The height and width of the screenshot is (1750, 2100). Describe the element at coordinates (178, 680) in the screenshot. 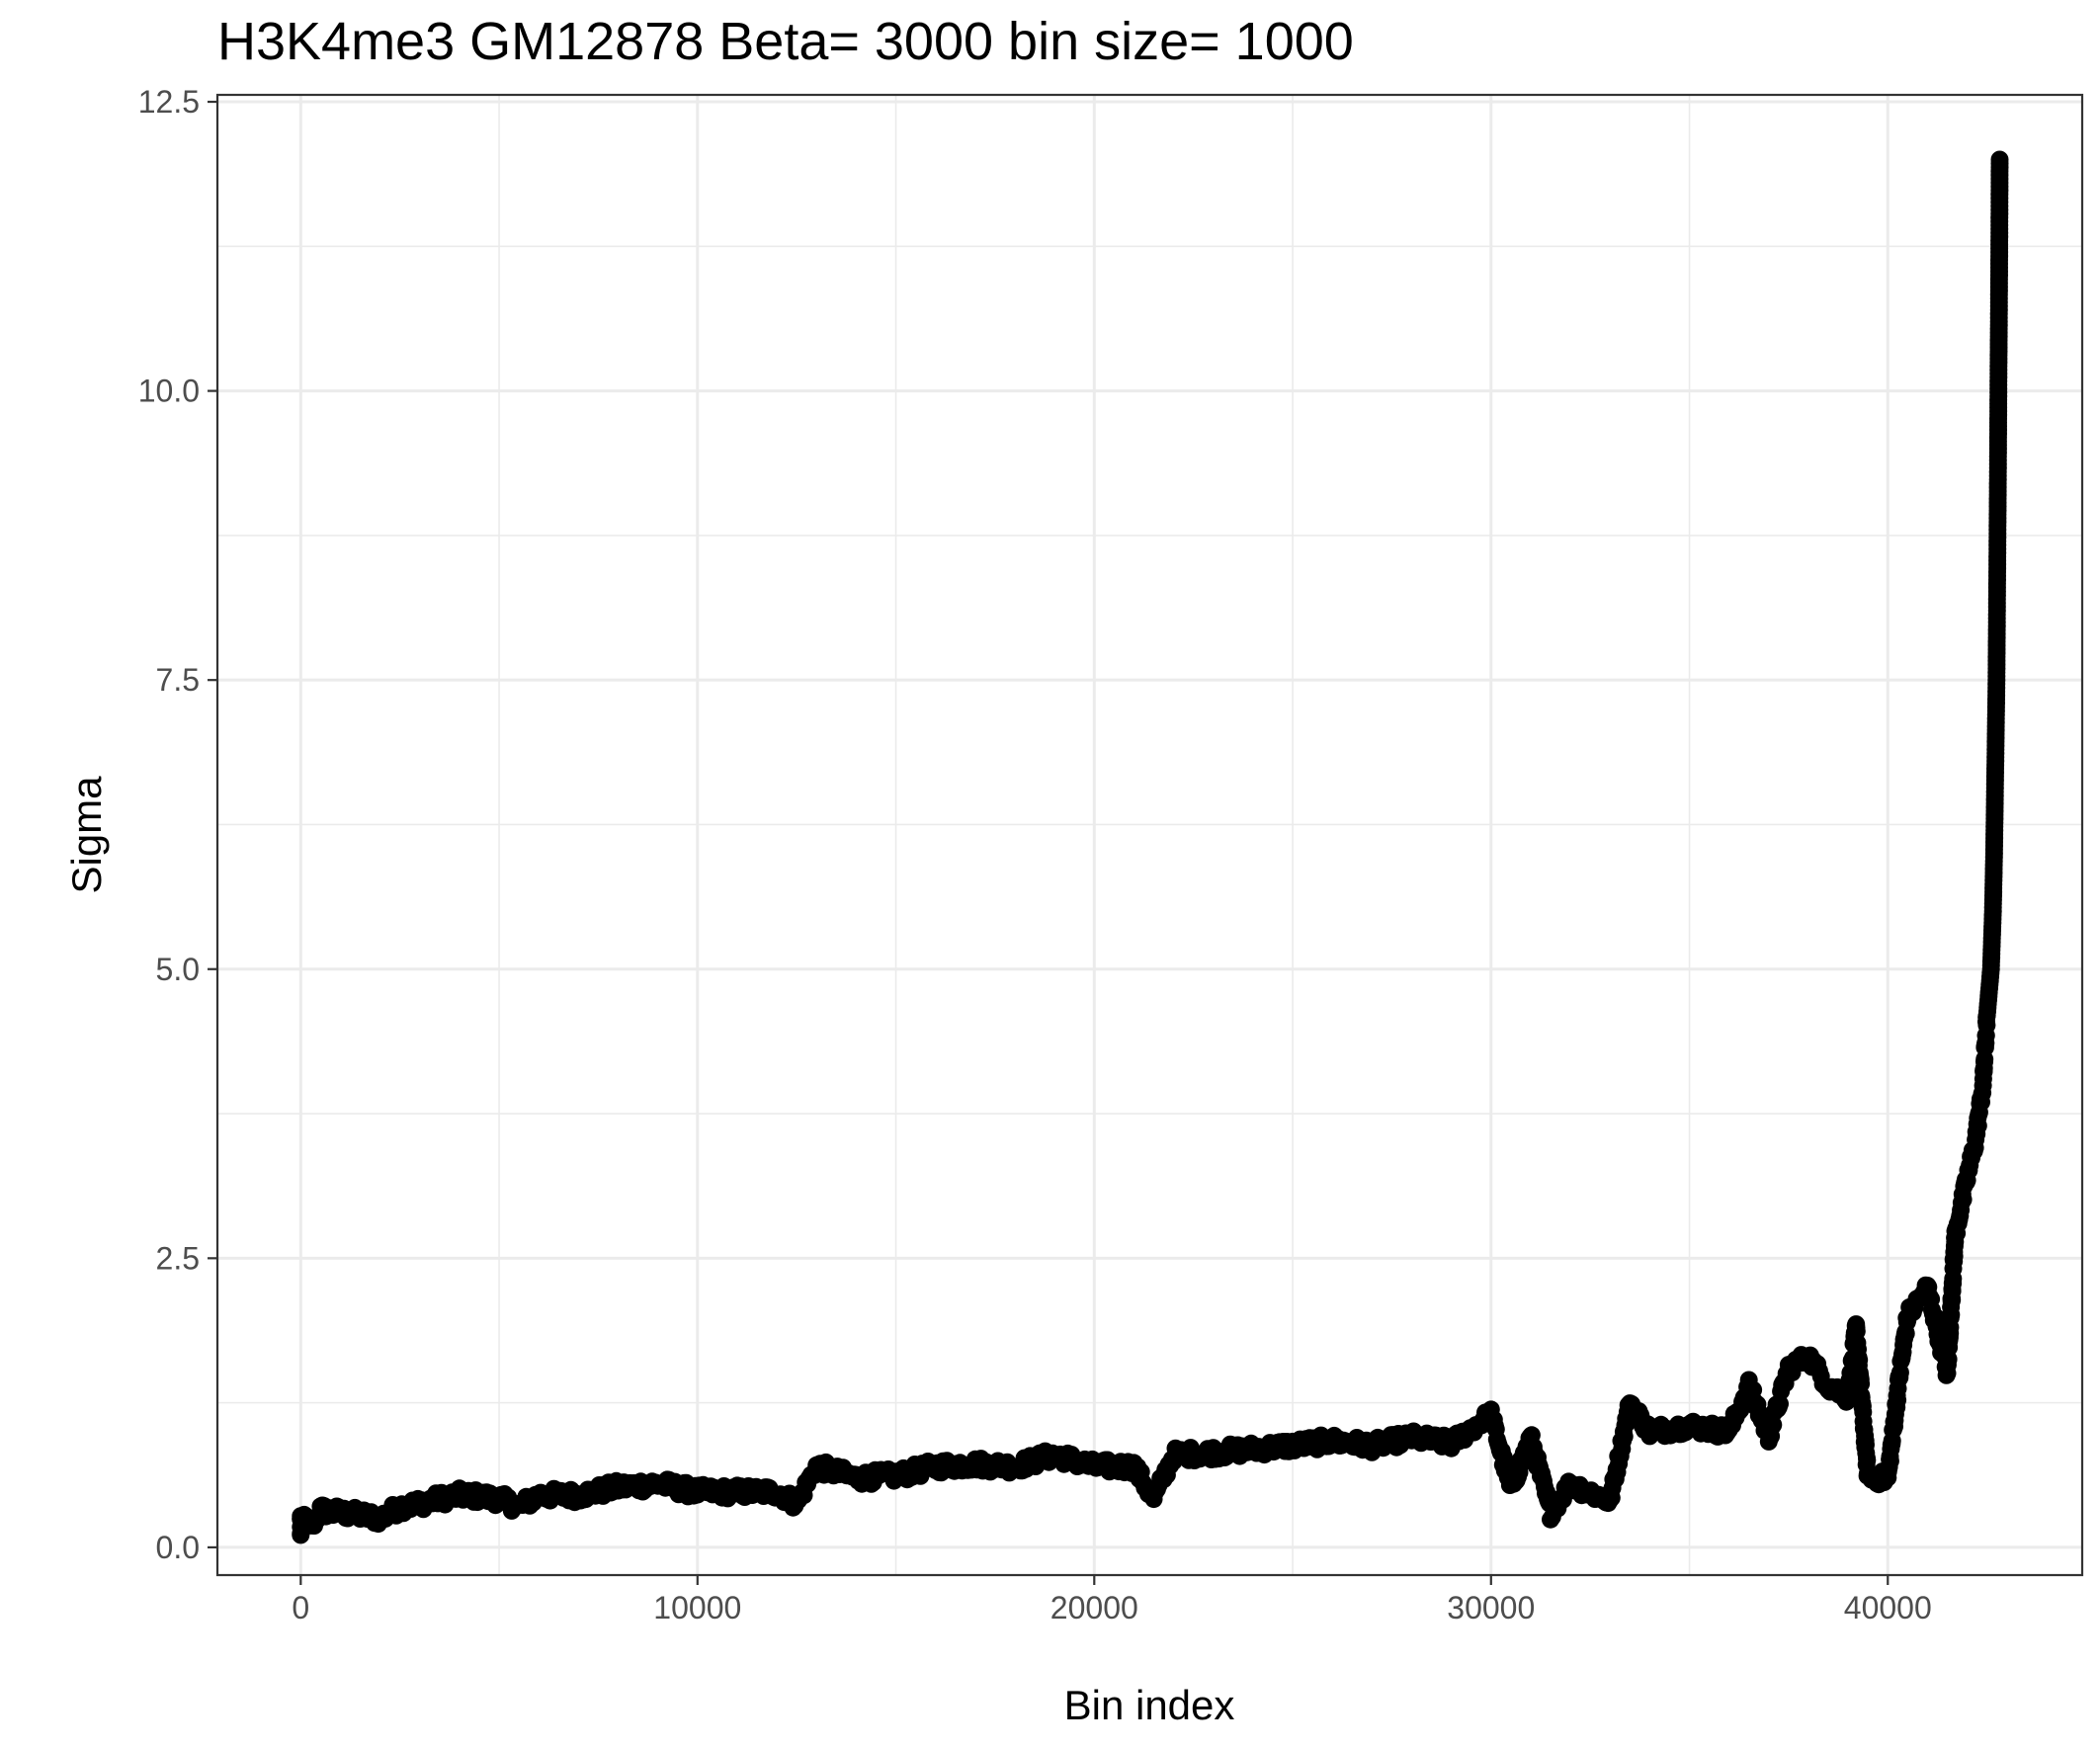

I see `y-tick-label: 7.5` at that location.